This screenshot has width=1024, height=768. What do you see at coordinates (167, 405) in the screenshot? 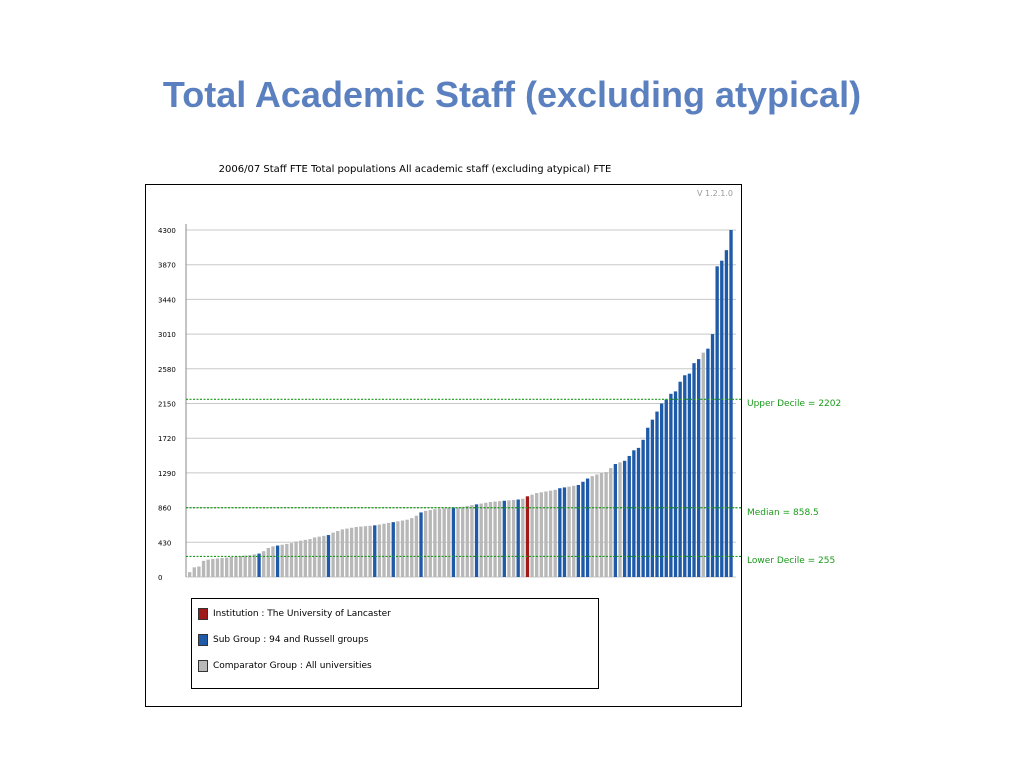
I see `y-tick-label: 2150` at bounding box center [167, 405].